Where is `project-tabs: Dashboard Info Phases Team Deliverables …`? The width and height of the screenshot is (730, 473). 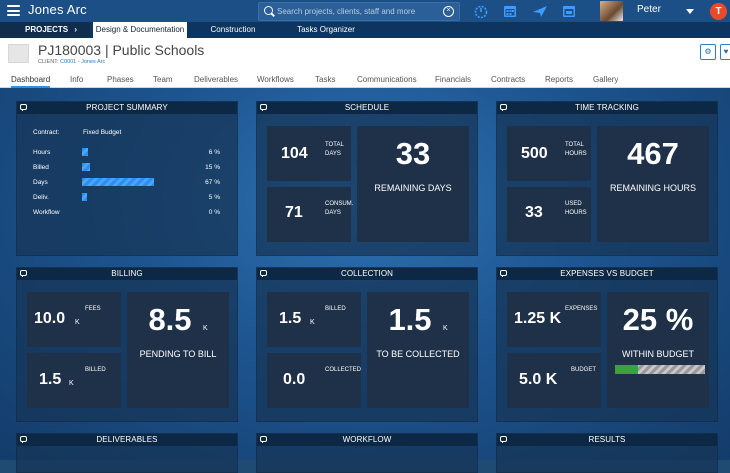 project-tabs: Dashboard Info Phases Team Deliverables … is located at coordinates (365, 79).